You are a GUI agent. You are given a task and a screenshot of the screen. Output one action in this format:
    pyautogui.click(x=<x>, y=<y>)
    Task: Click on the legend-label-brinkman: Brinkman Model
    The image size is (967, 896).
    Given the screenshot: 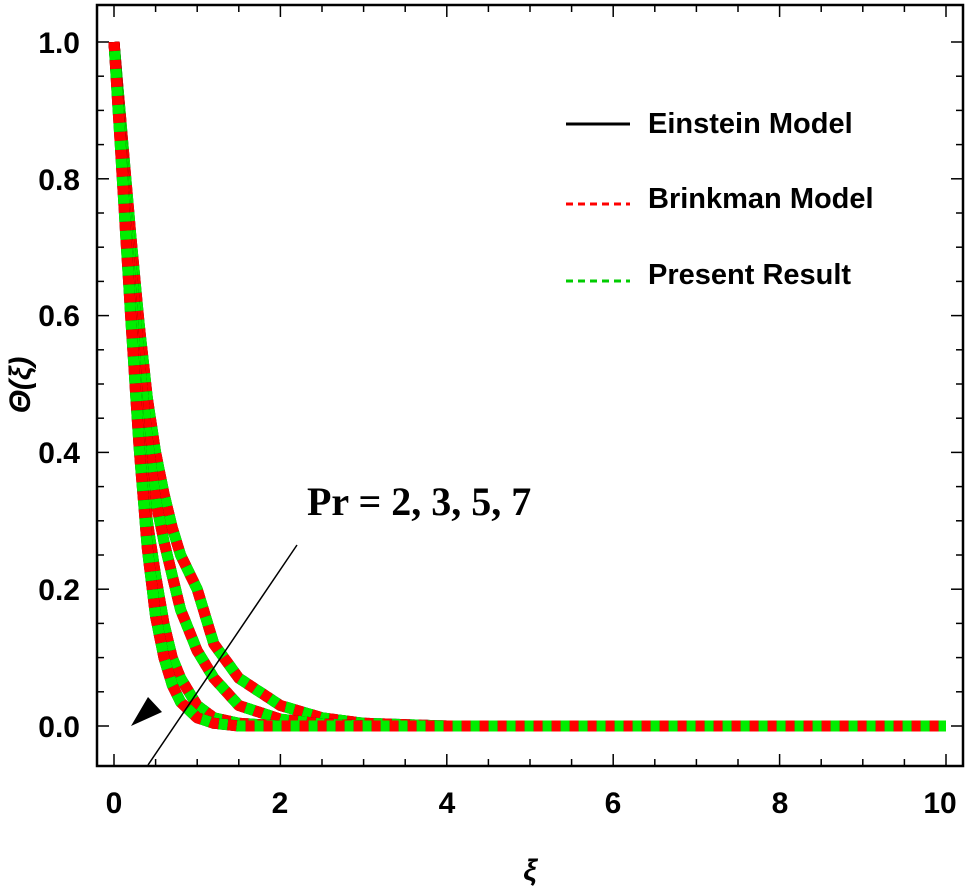 What is the action you would take?
    pyautogui.click(x=761, y=199)
    